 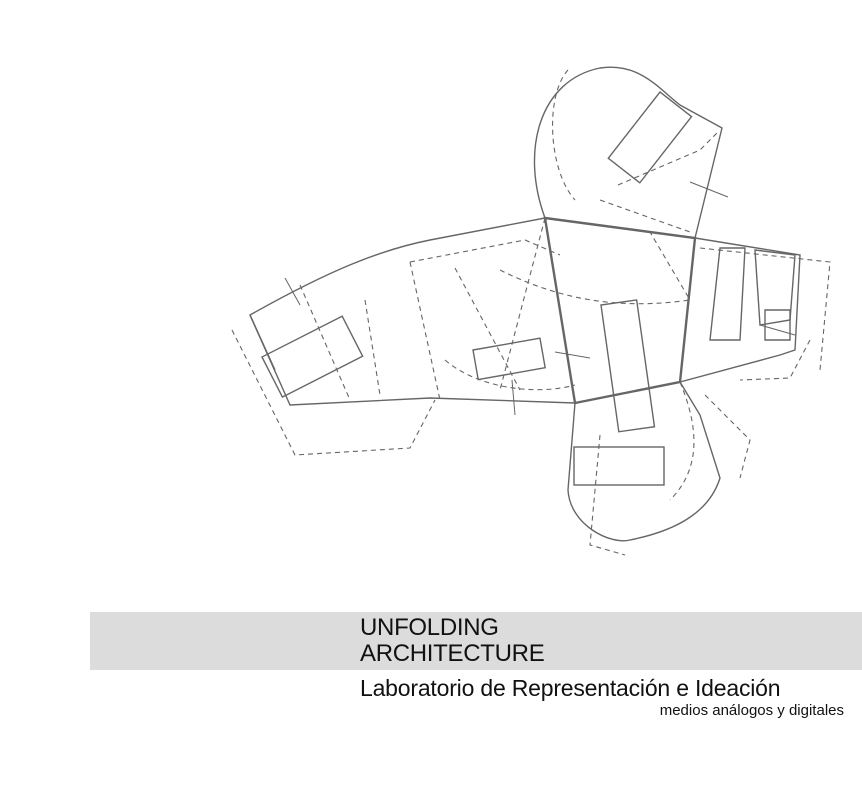 I want to click on title-line-2: ARCHITECTURE, so click(x=452, y=653).